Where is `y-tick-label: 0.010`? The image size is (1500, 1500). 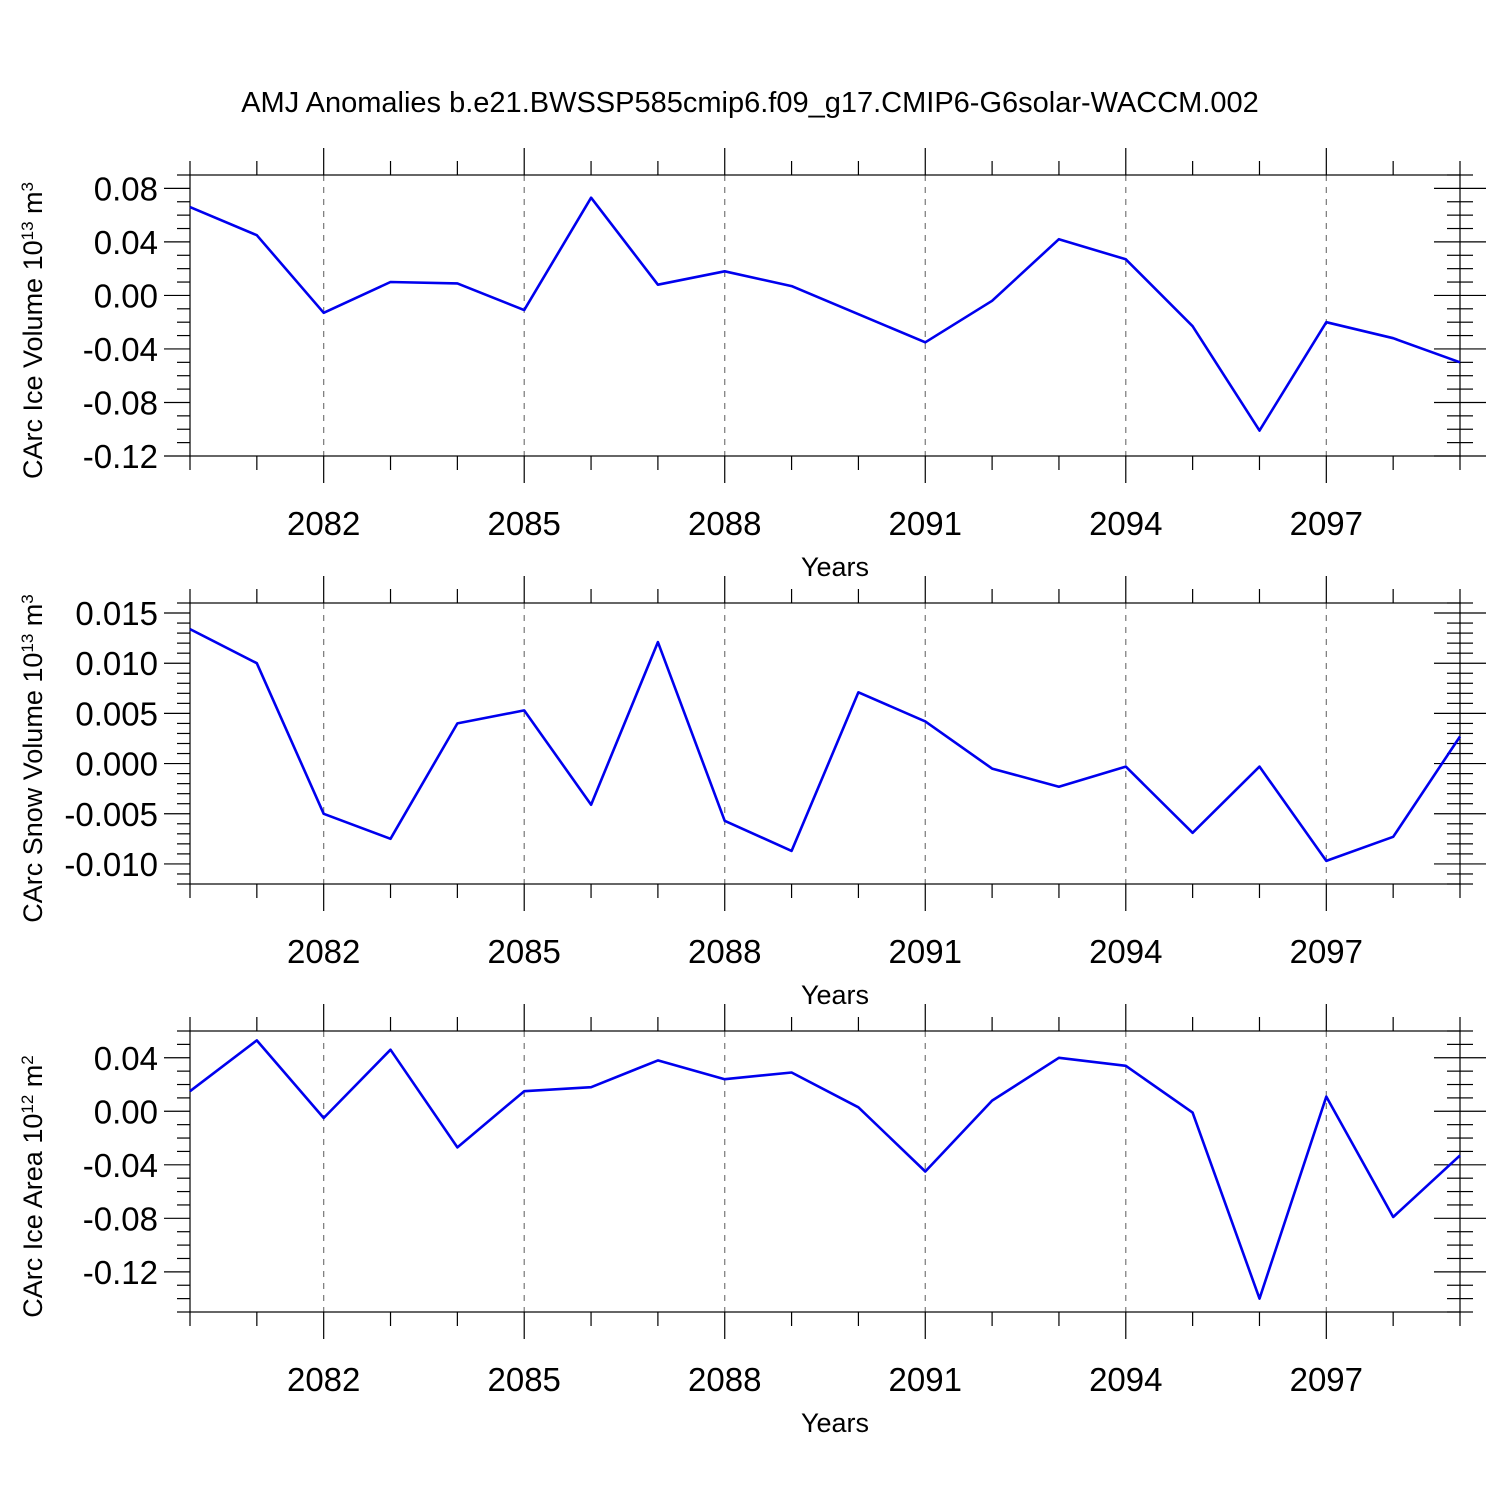 y-tick-label: 0.010 is located at coordinates (116, 663).